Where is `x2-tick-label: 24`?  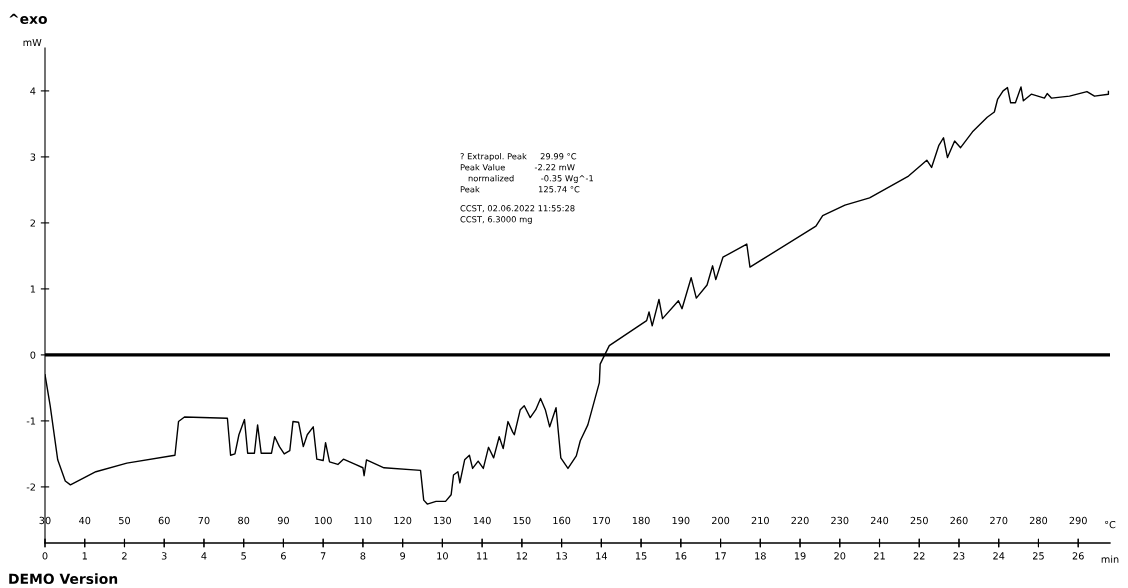
x2-tick-label: 24 is located at coordinates (999, 556).